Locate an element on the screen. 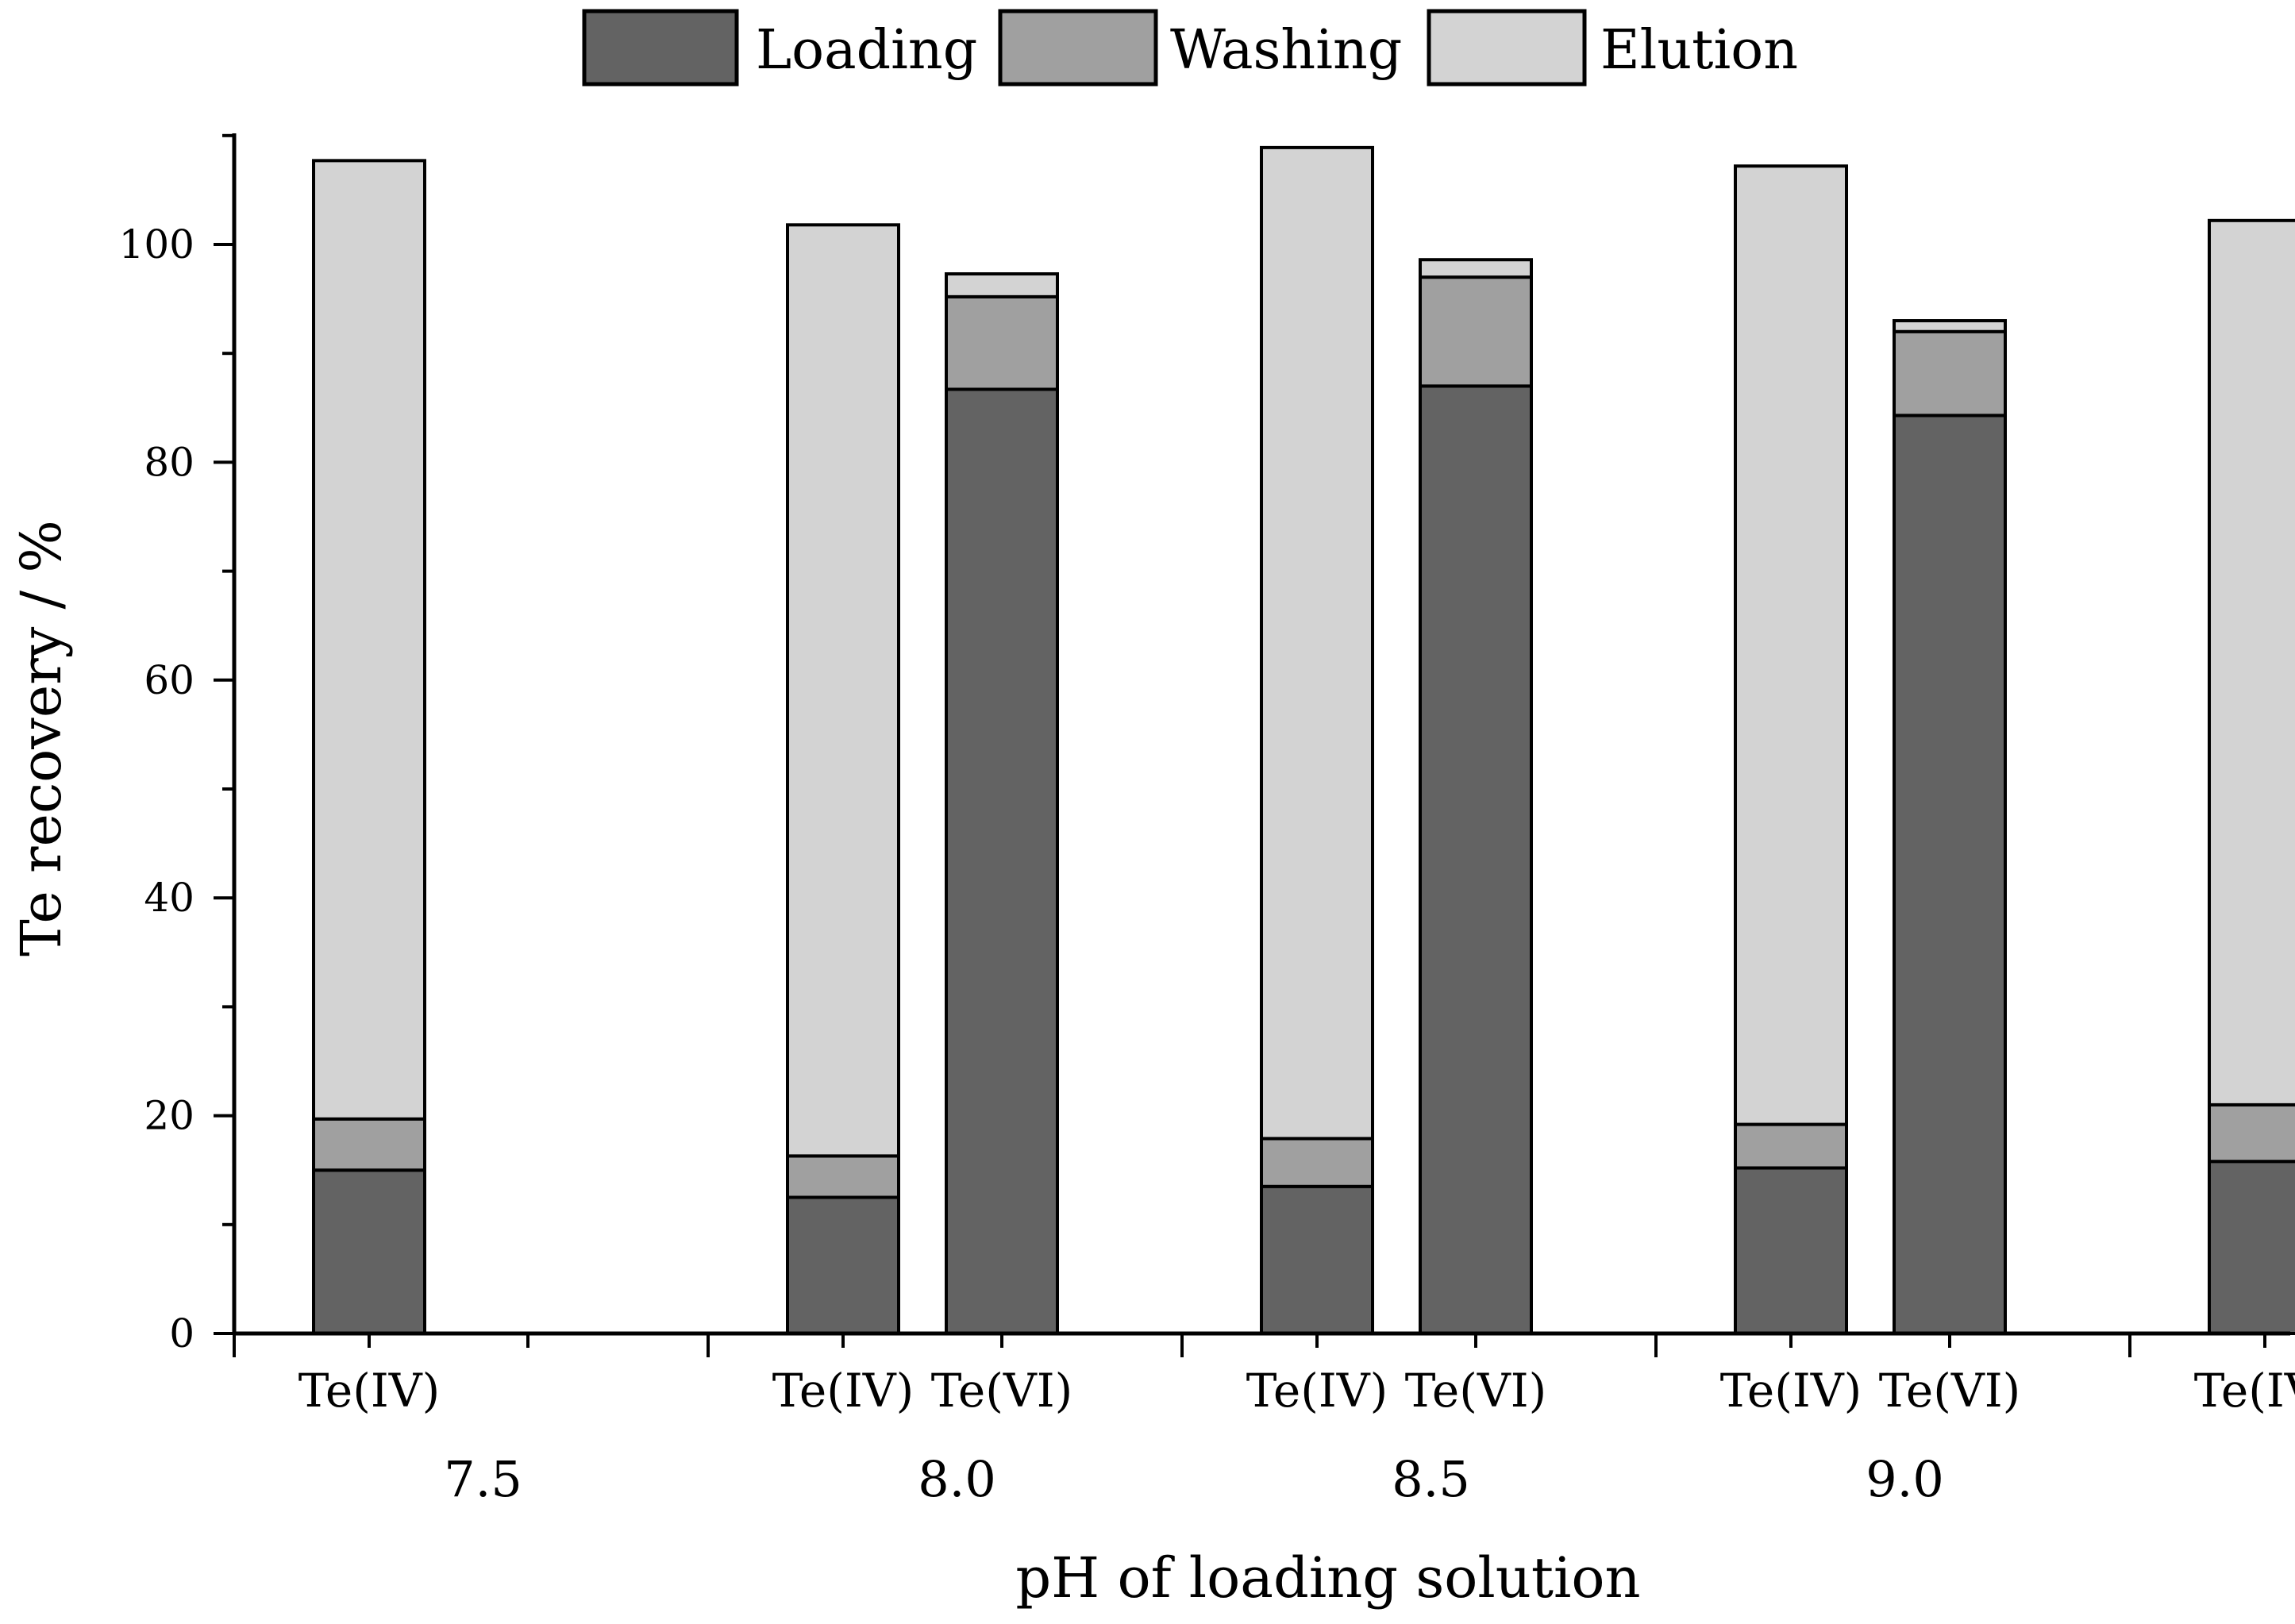  bar-segment-elution-8.0-Te(IV) is located at coordinates (843, 690).